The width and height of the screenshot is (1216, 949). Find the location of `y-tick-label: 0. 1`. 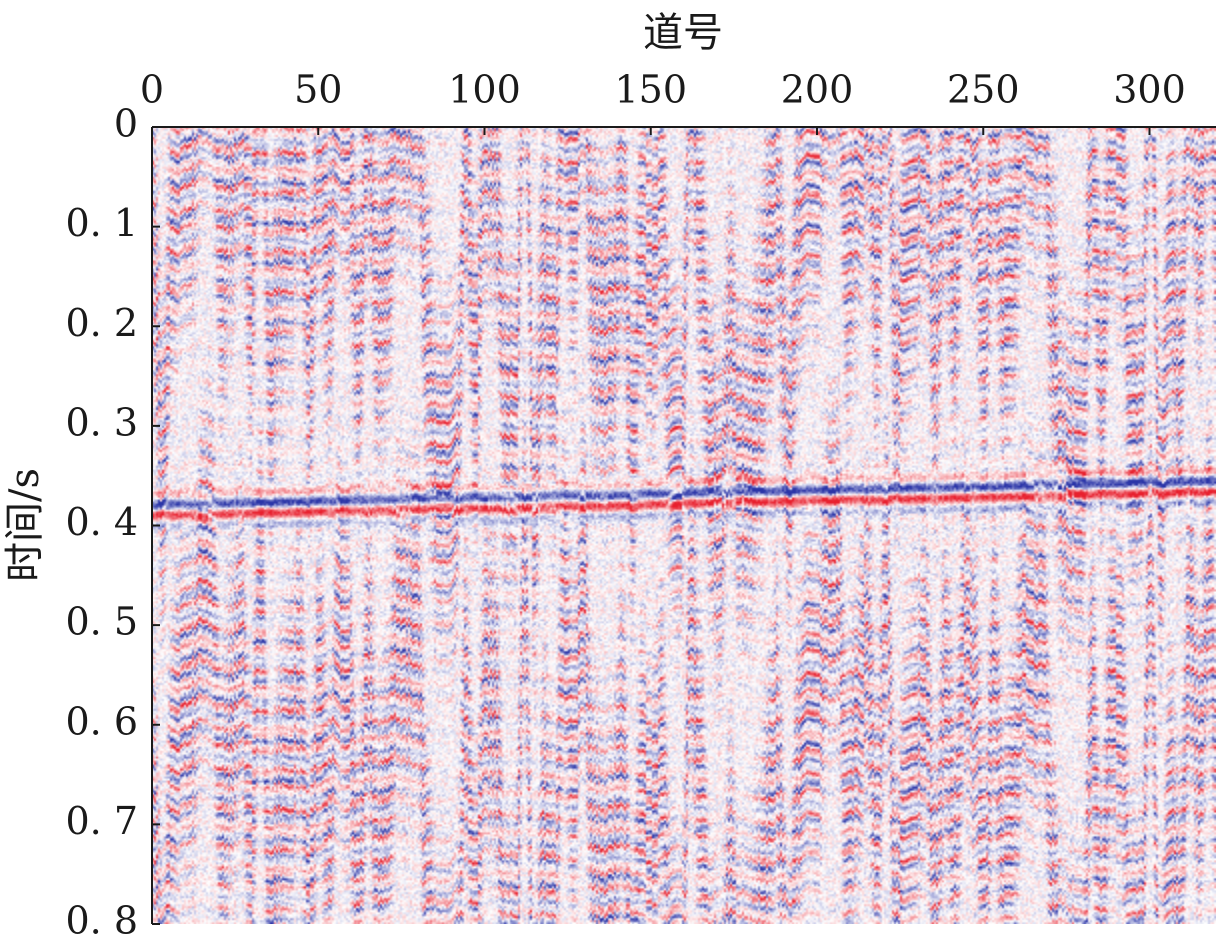

y-tick-label: 0. 1 is located at coordinates (101, 223).